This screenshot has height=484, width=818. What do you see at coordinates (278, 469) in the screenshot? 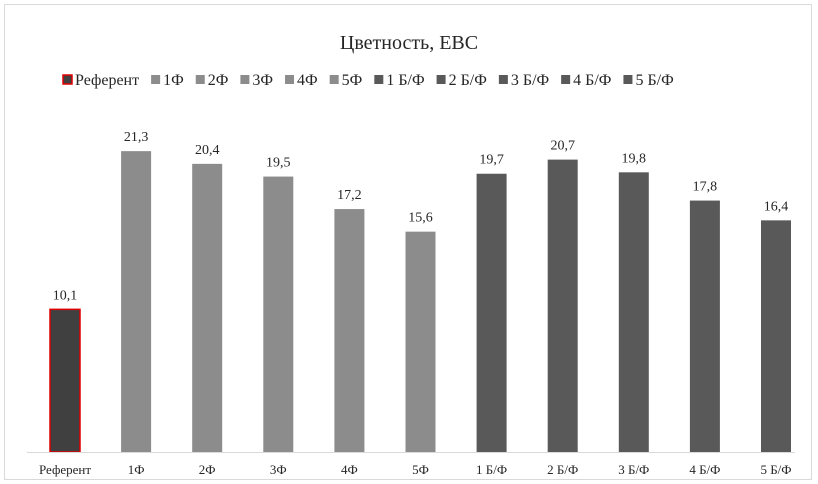
I see `x-tick-label-3: 3Ф` at bounding box center [278, 469].